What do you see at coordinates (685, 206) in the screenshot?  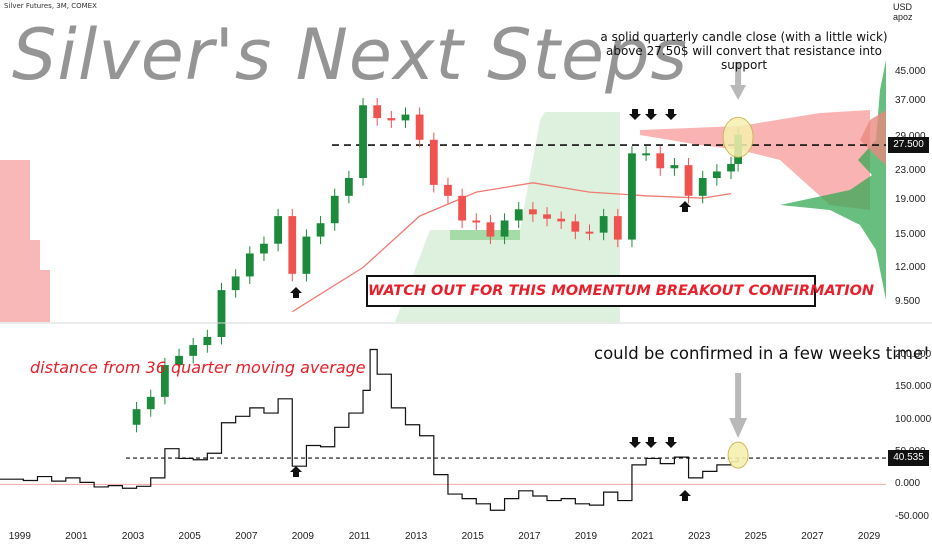 I see `arrow-up-2022` at bounding box center [685, 206].